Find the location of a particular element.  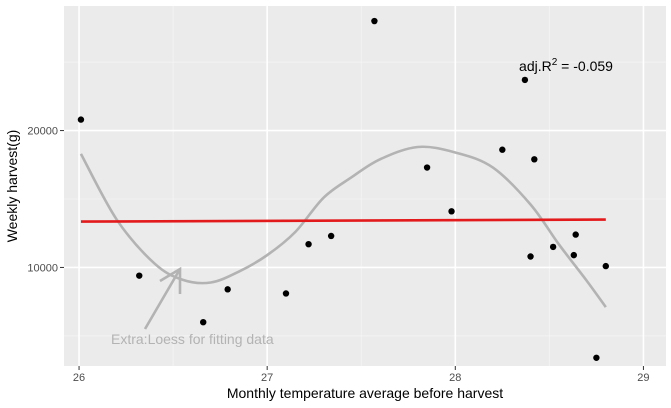

y-axis-ticks: 10000 20000 is located at coordinates (45, 200).